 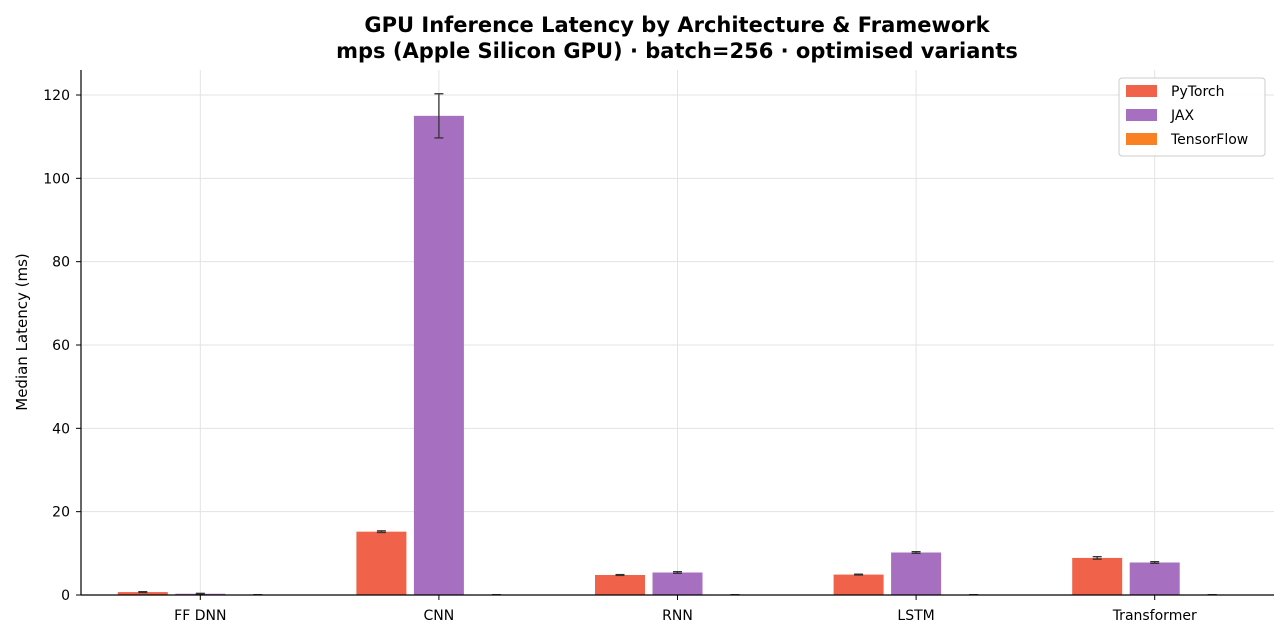 What do you see at coordinates (677, 572) in the screenshot?
I see `error-bar-jax-rnn` at bounding box center [677, 572].